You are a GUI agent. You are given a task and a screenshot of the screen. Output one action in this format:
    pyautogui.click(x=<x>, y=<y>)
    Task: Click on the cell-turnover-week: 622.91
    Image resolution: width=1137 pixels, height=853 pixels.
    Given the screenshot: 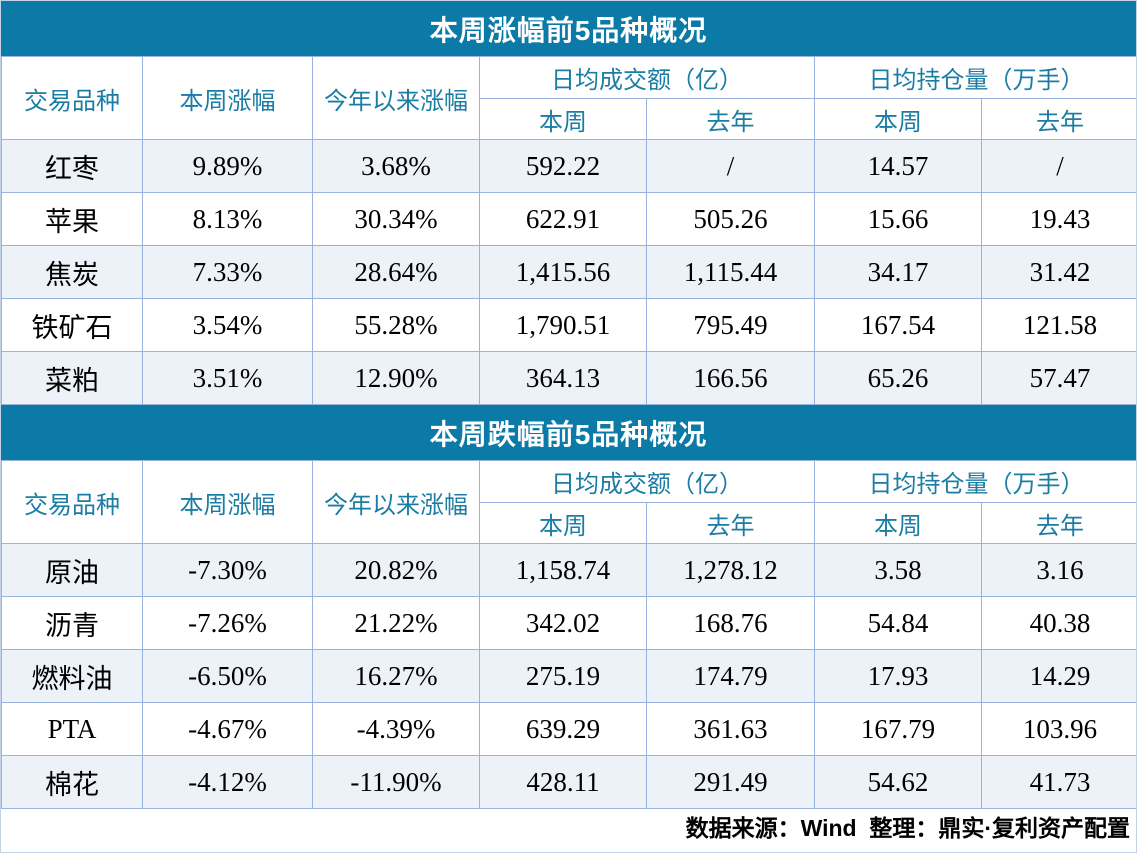 What is the action you would take?
    pyautogui.click(x=563, y=219)
    